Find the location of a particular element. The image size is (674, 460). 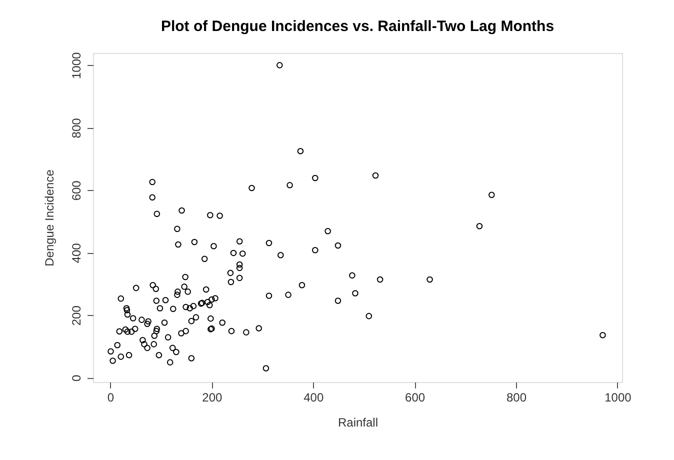

x-tick-label: 800 is located at coordinates (516, 397).